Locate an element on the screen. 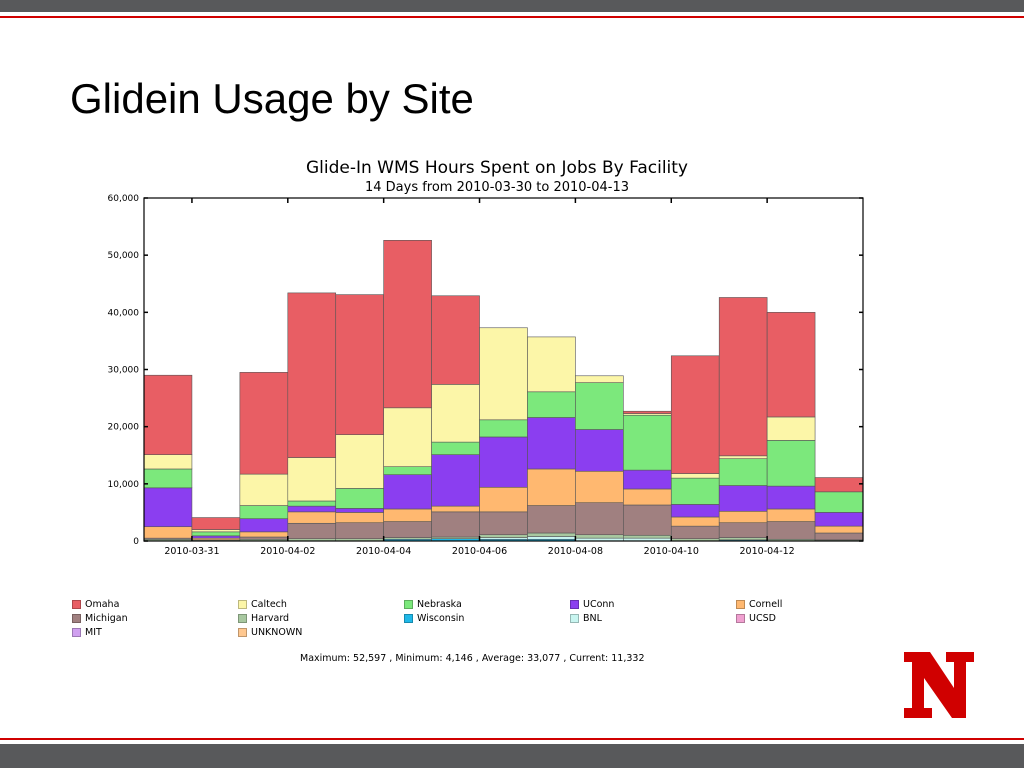  legend-label: MIT is located at coordinates (93, 632).